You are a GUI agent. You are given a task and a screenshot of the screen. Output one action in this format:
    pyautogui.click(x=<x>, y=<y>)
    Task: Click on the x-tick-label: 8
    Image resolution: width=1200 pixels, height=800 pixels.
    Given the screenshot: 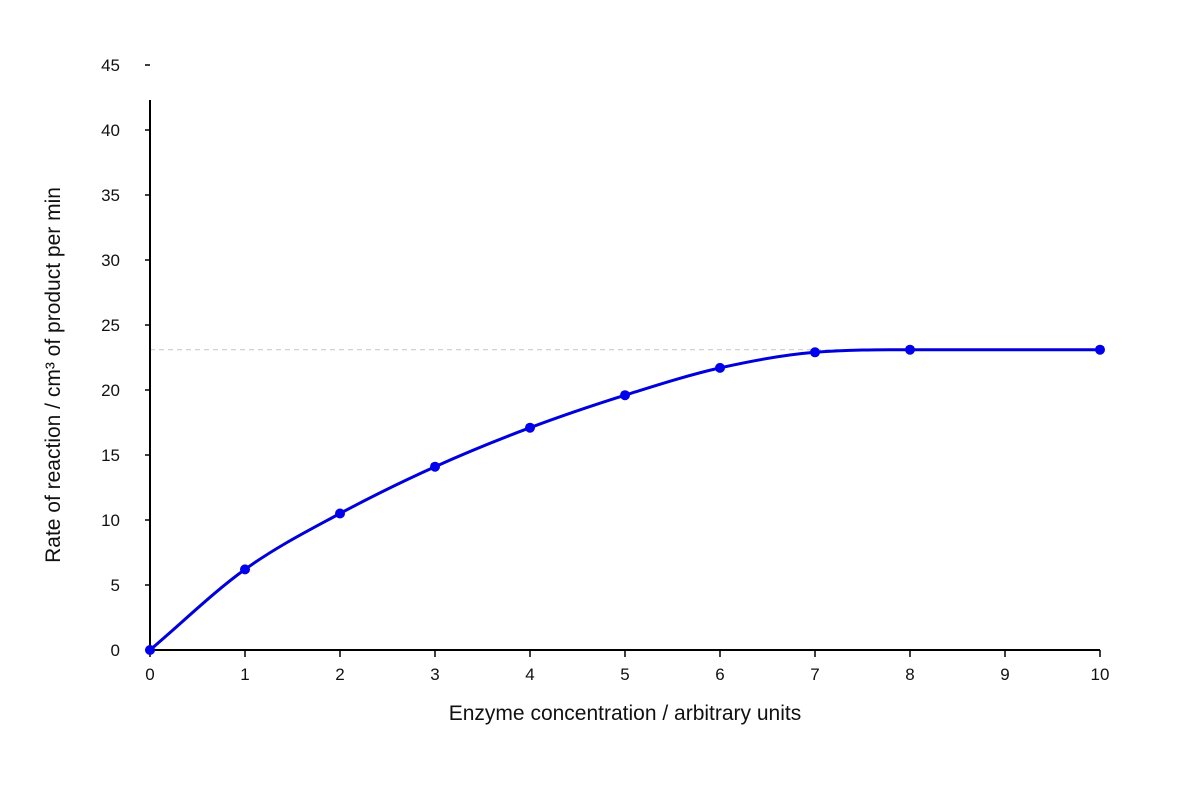 What is the action you would take?
    pyautogui.click(x=909, y=674)
    